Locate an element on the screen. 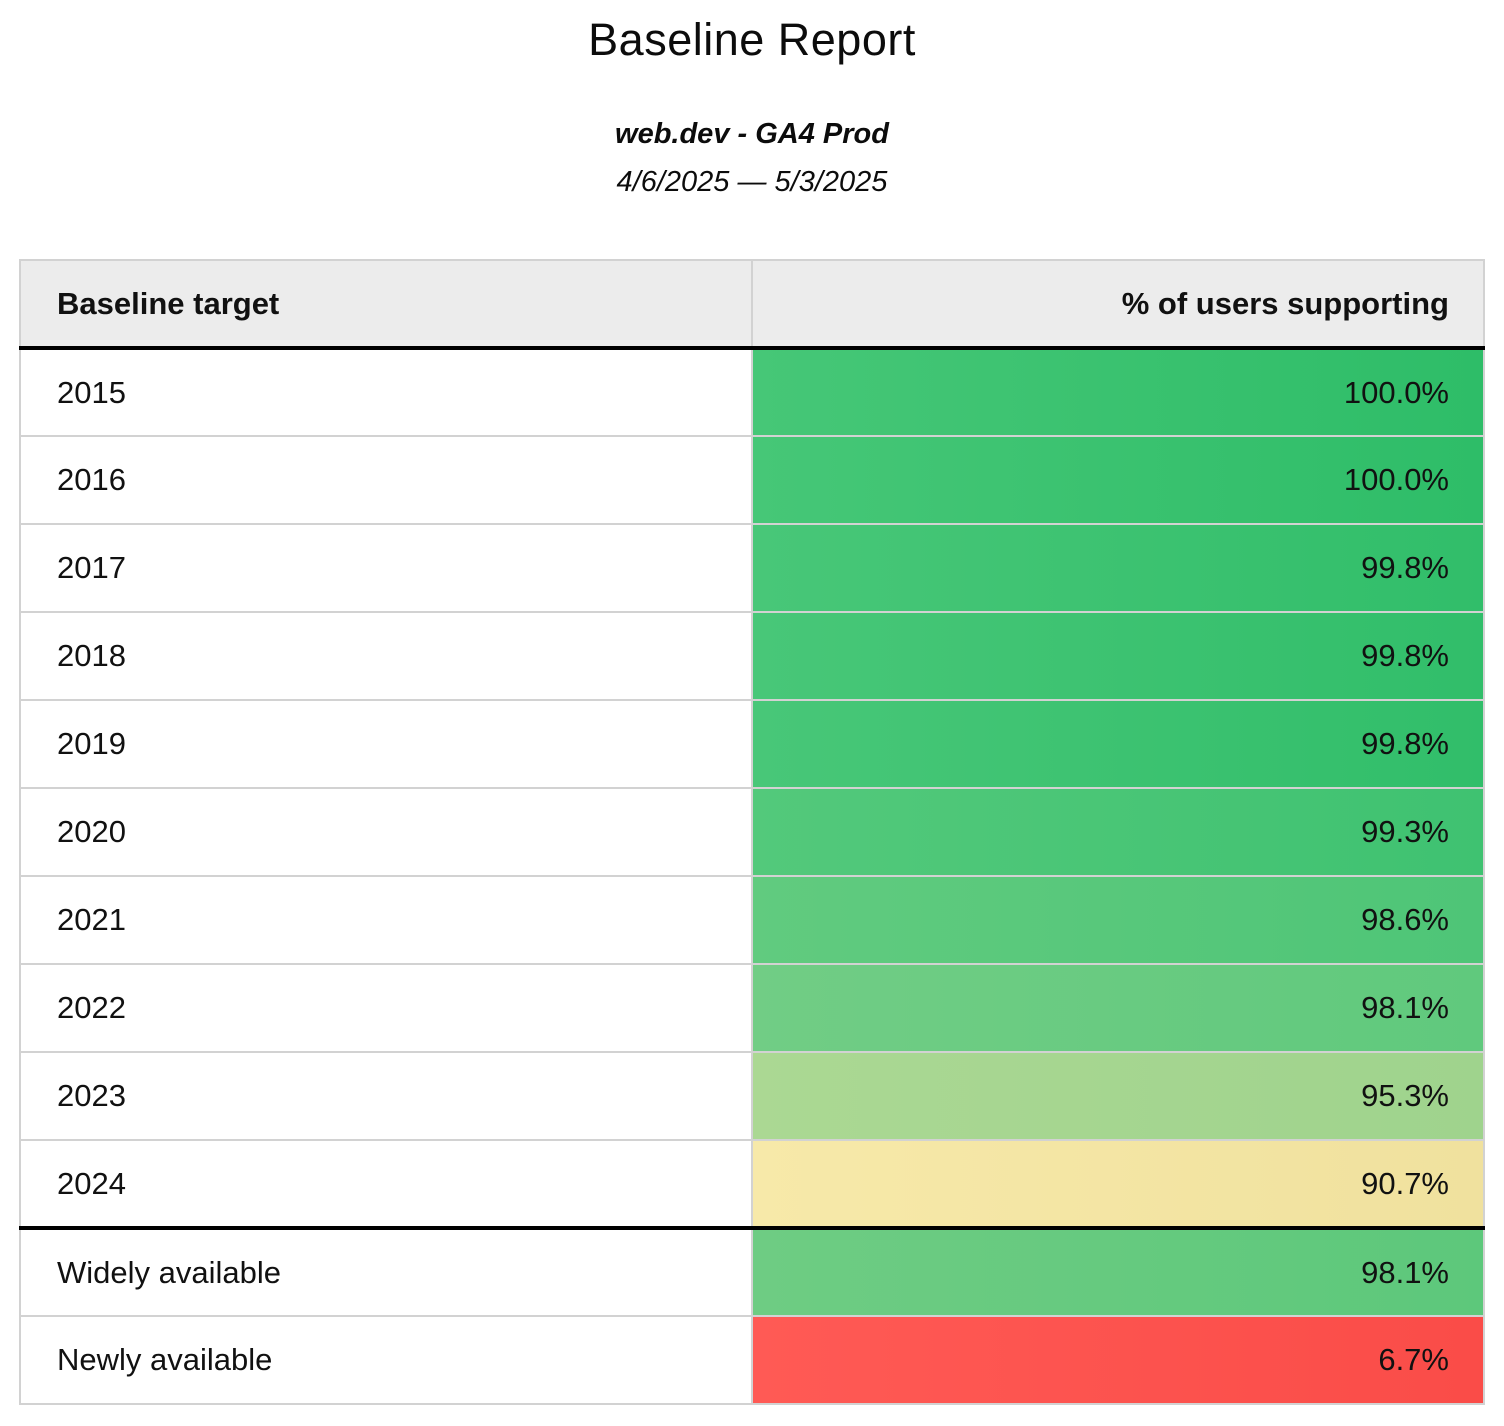  table-header-row: Baseline target % of users supporting is located at coordinates (752, 304).